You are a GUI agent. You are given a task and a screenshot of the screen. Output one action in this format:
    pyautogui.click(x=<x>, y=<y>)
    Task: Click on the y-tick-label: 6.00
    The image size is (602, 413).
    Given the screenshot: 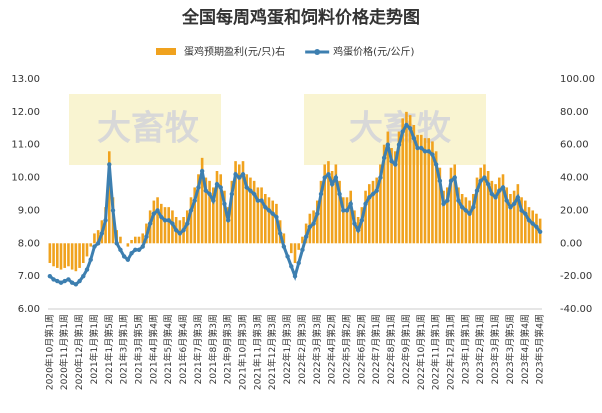 What is the action you would take?
    pyautogui.click(x=29, y=309)
    